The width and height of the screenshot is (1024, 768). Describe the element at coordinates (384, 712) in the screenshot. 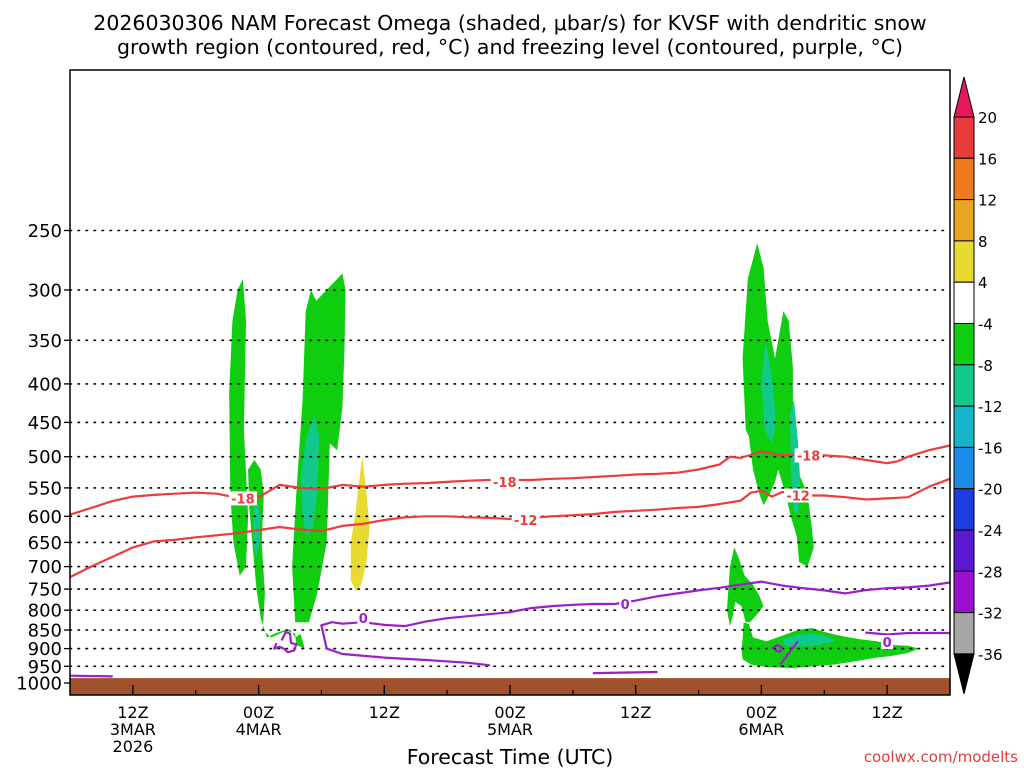

I see `x-tick-label-2-0: 12Z` at that location.